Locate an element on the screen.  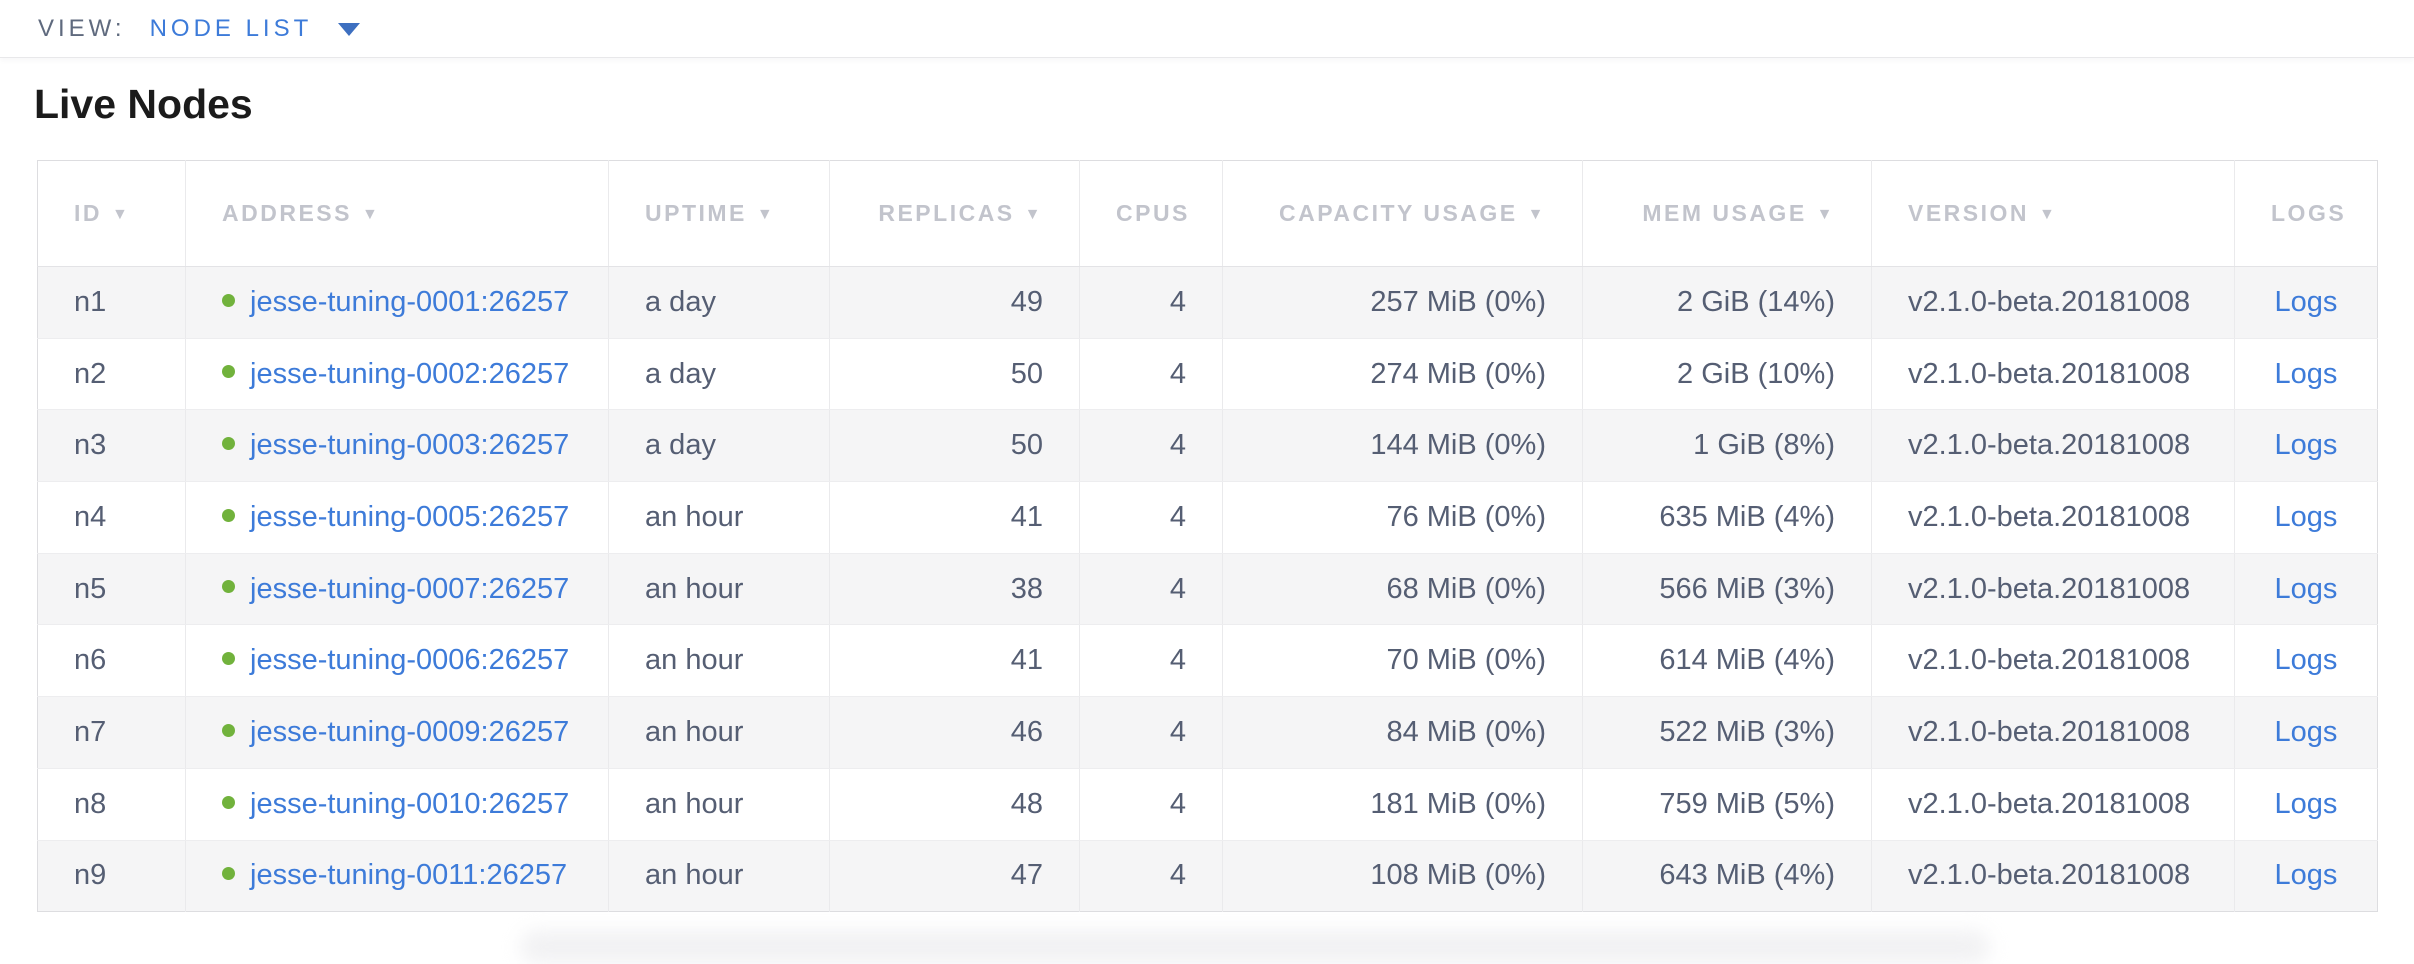
column-header-replicas: REPLICAS ▼ is located at coordinates (954, 213).